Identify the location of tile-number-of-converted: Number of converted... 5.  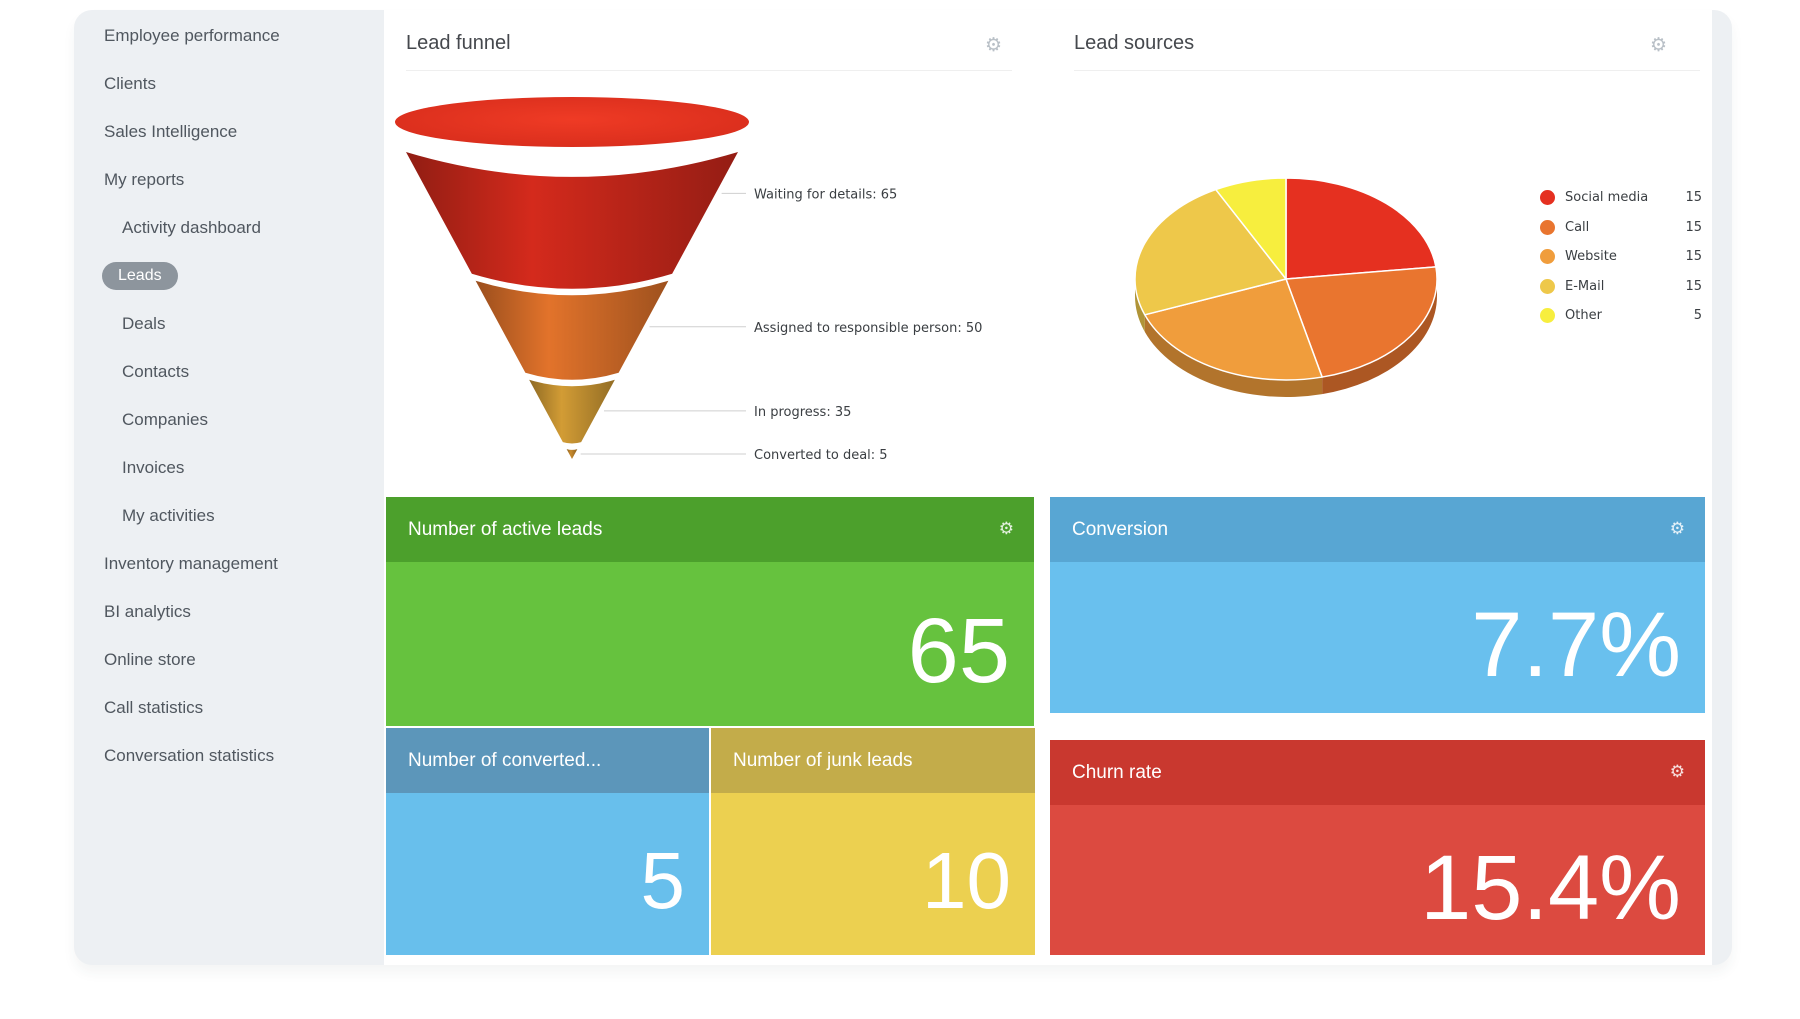
(547, 841).